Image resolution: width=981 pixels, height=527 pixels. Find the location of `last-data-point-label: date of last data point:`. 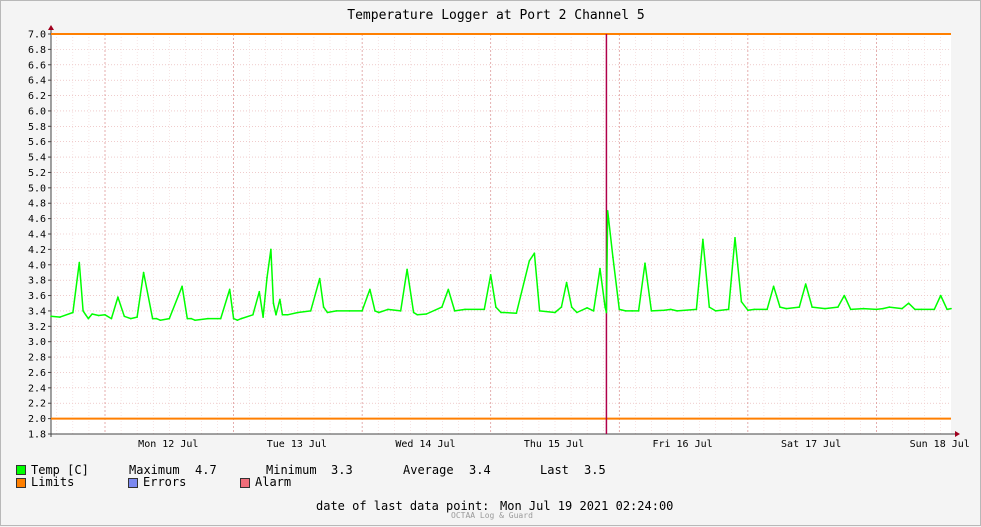

last-data-point-label: date of last data point: is located at coordinates (403, 506).